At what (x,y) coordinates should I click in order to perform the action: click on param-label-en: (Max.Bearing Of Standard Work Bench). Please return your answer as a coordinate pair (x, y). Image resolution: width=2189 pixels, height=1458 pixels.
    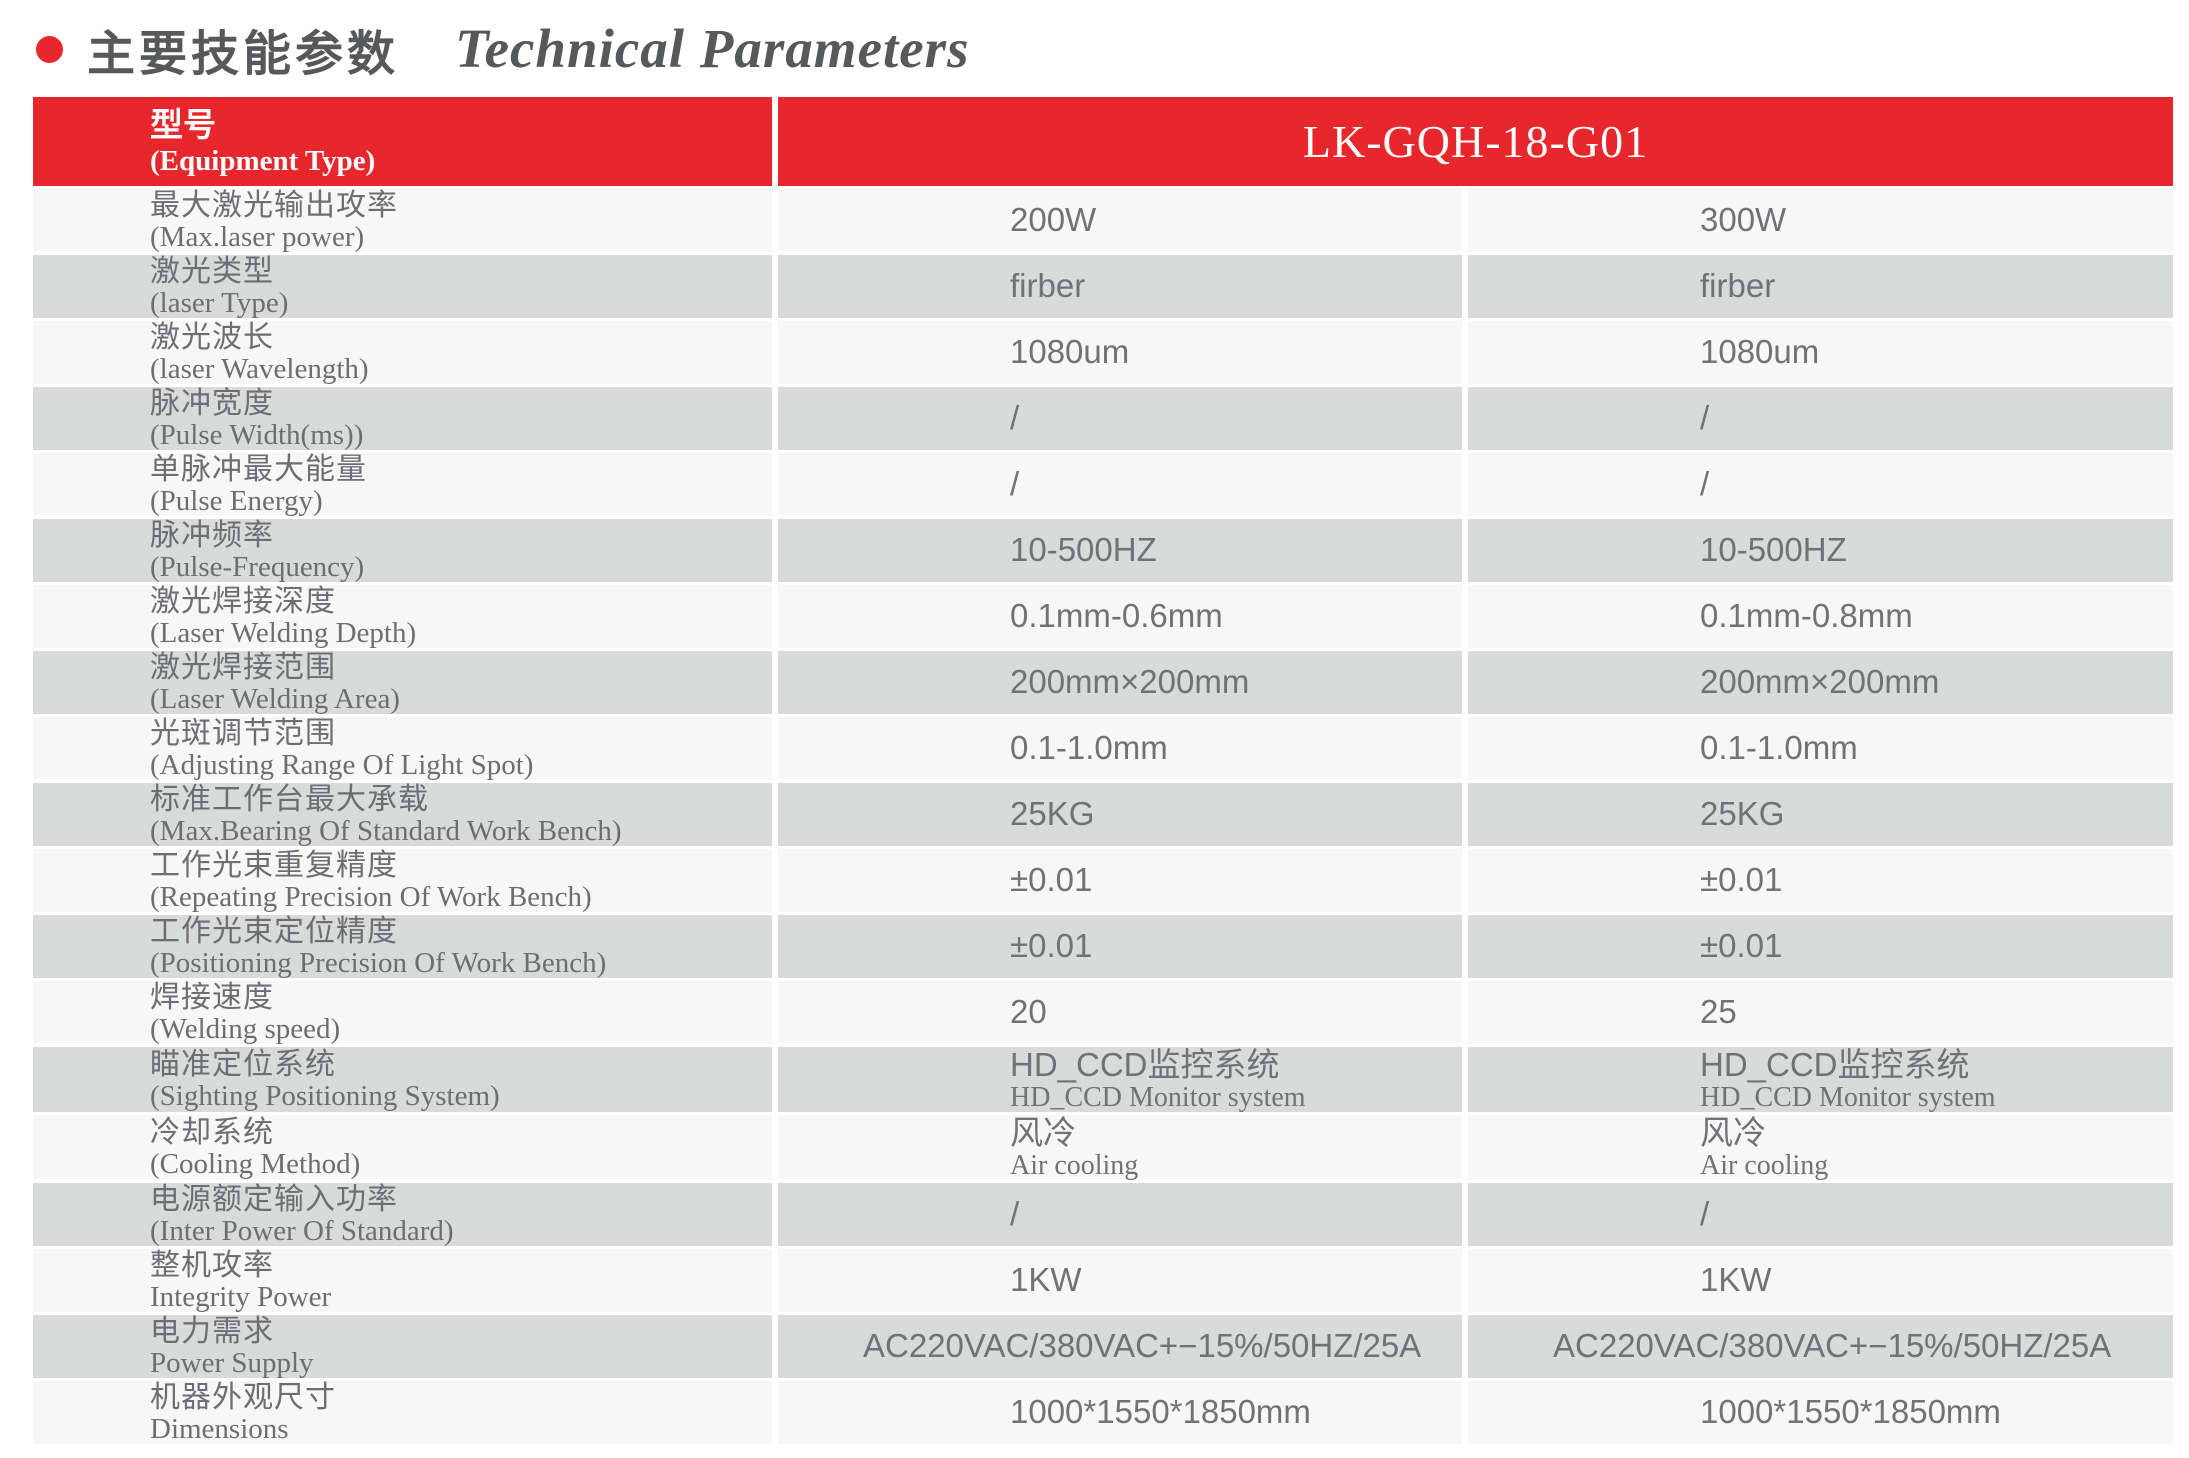
    Looking at the image, I should click on (386, 830).